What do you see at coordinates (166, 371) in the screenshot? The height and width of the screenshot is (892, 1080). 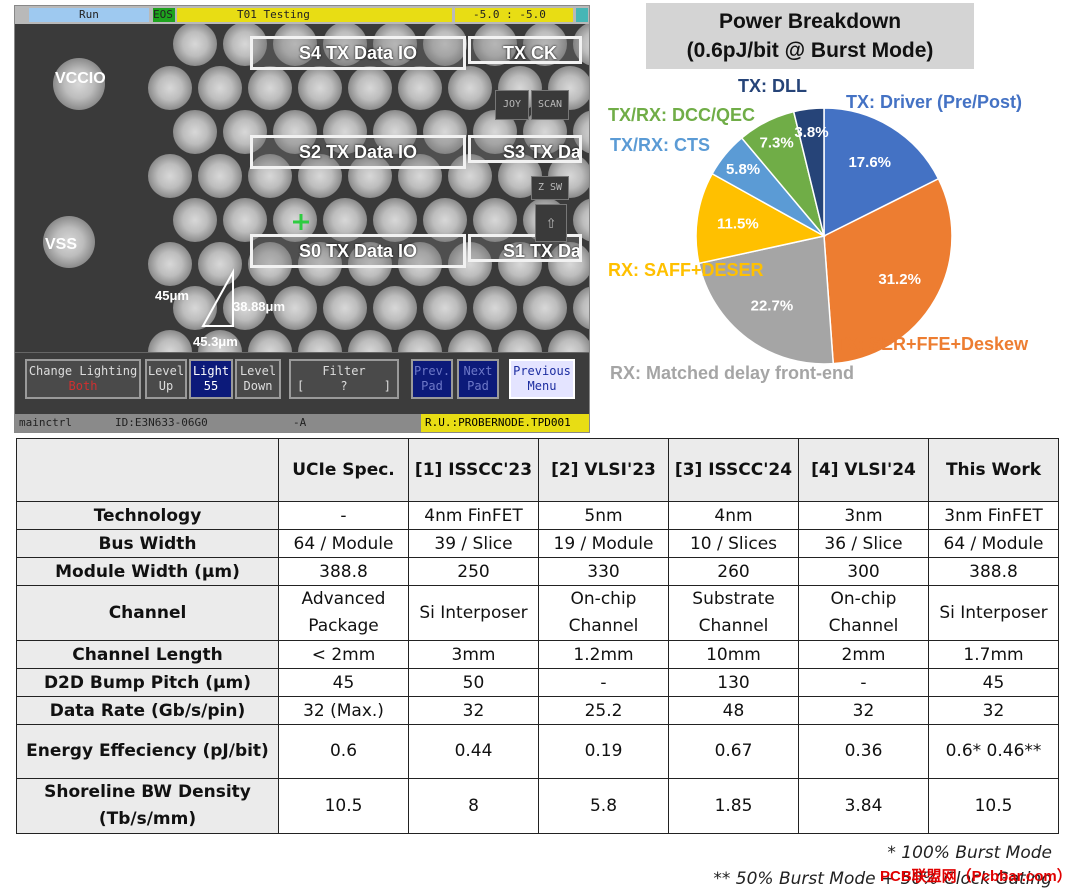 I see `level-up-line1: Level` at bounding box center [166, 371].